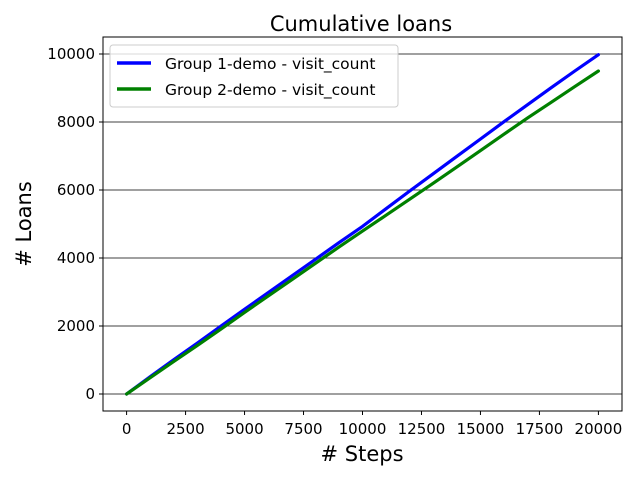  Describe the element at coordinates (270, 64) in the screenshot. I see `legend-label: Group 1-demo - visit_count` at that location.